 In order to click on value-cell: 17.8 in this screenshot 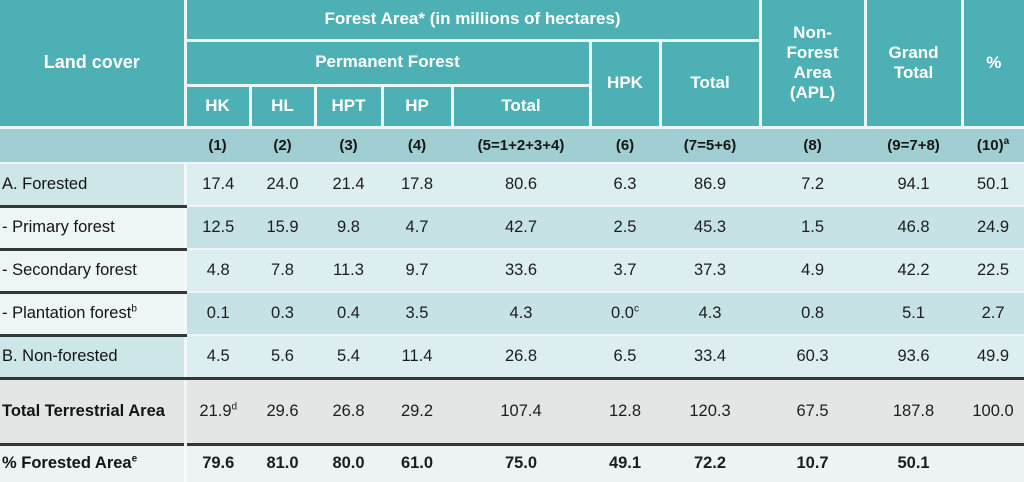, I will do `click(417, 185)`.